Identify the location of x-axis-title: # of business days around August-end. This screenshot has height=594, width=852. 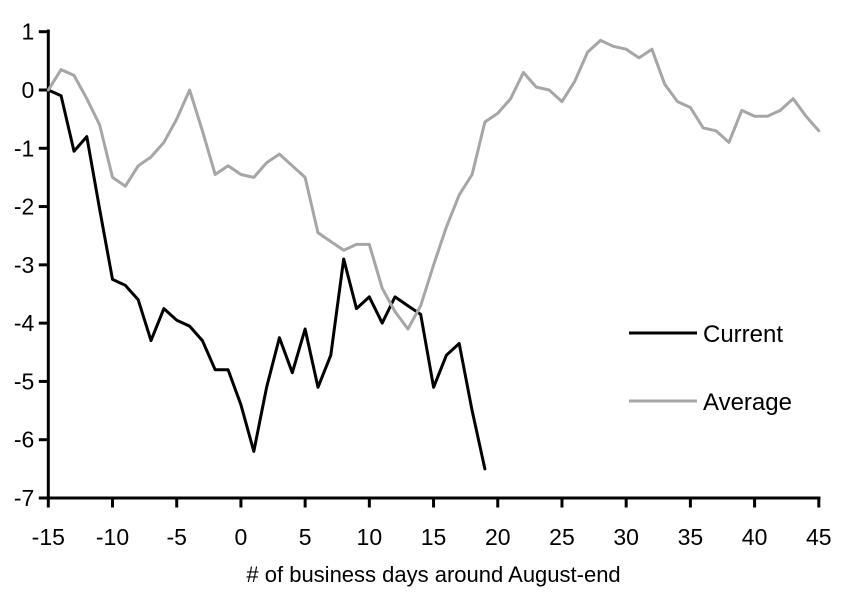
(433, 574).